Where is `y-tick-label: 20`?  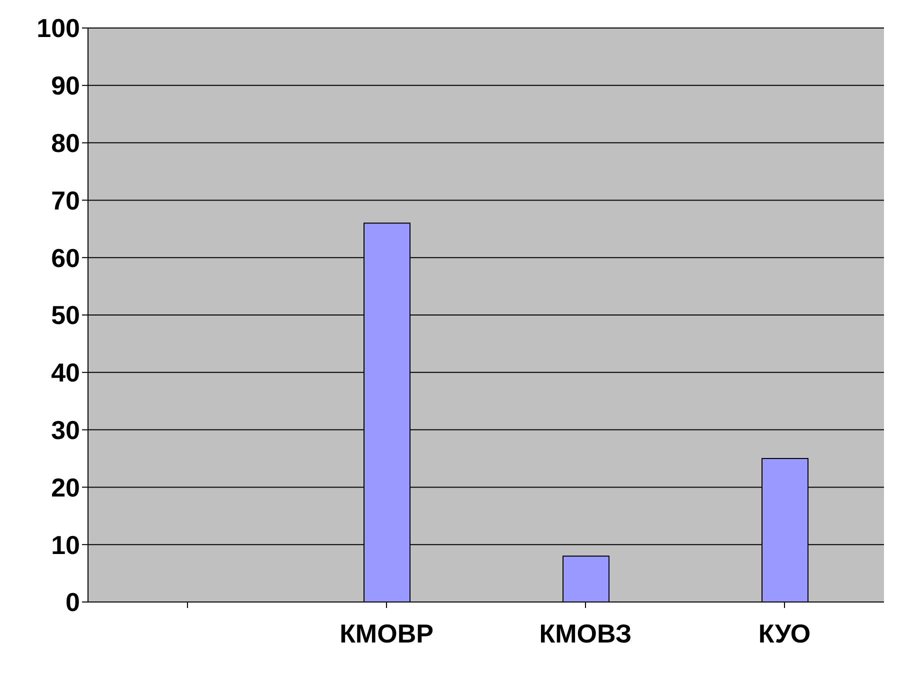
y-tick-label: 20 is located at coordinates (65, 487).